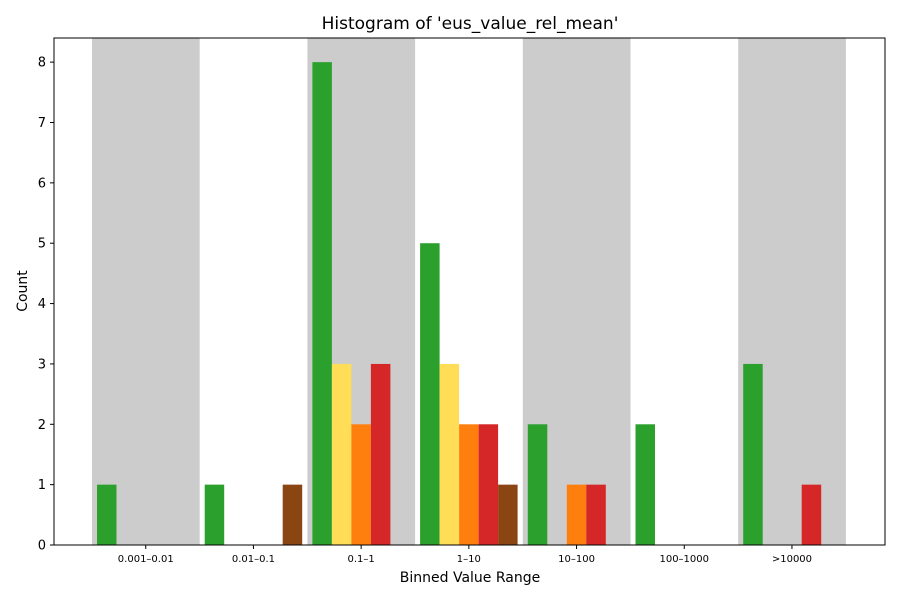 The height and width of the screenshot is (600, 900). What do you see at coordinates (470, 578) in the screenshot?
I see `x-axis-label: Binned Value Range` at bounding box center [470, 578].